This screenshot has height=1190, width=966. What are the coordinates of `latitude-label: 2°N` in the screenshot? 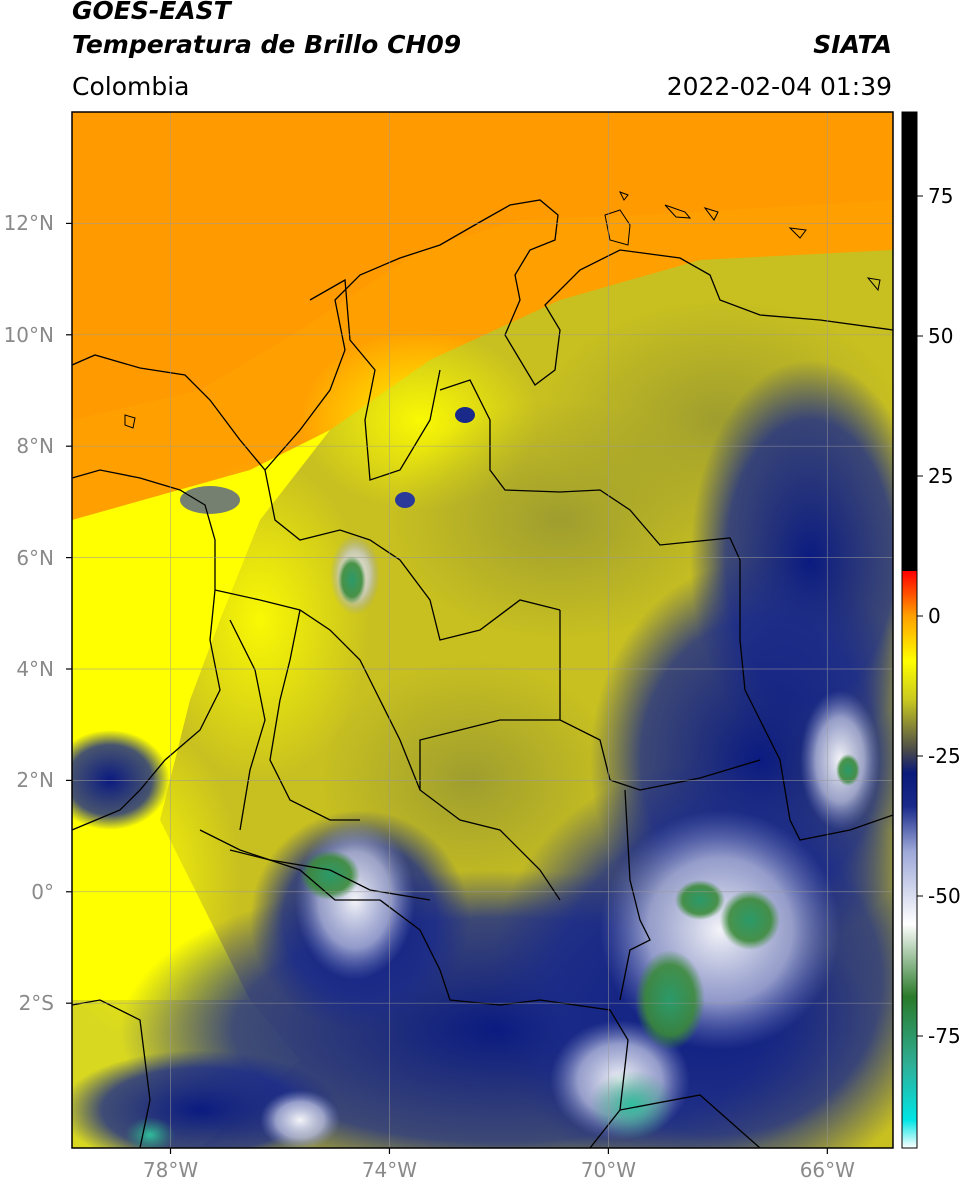 It's located at (35, 780).